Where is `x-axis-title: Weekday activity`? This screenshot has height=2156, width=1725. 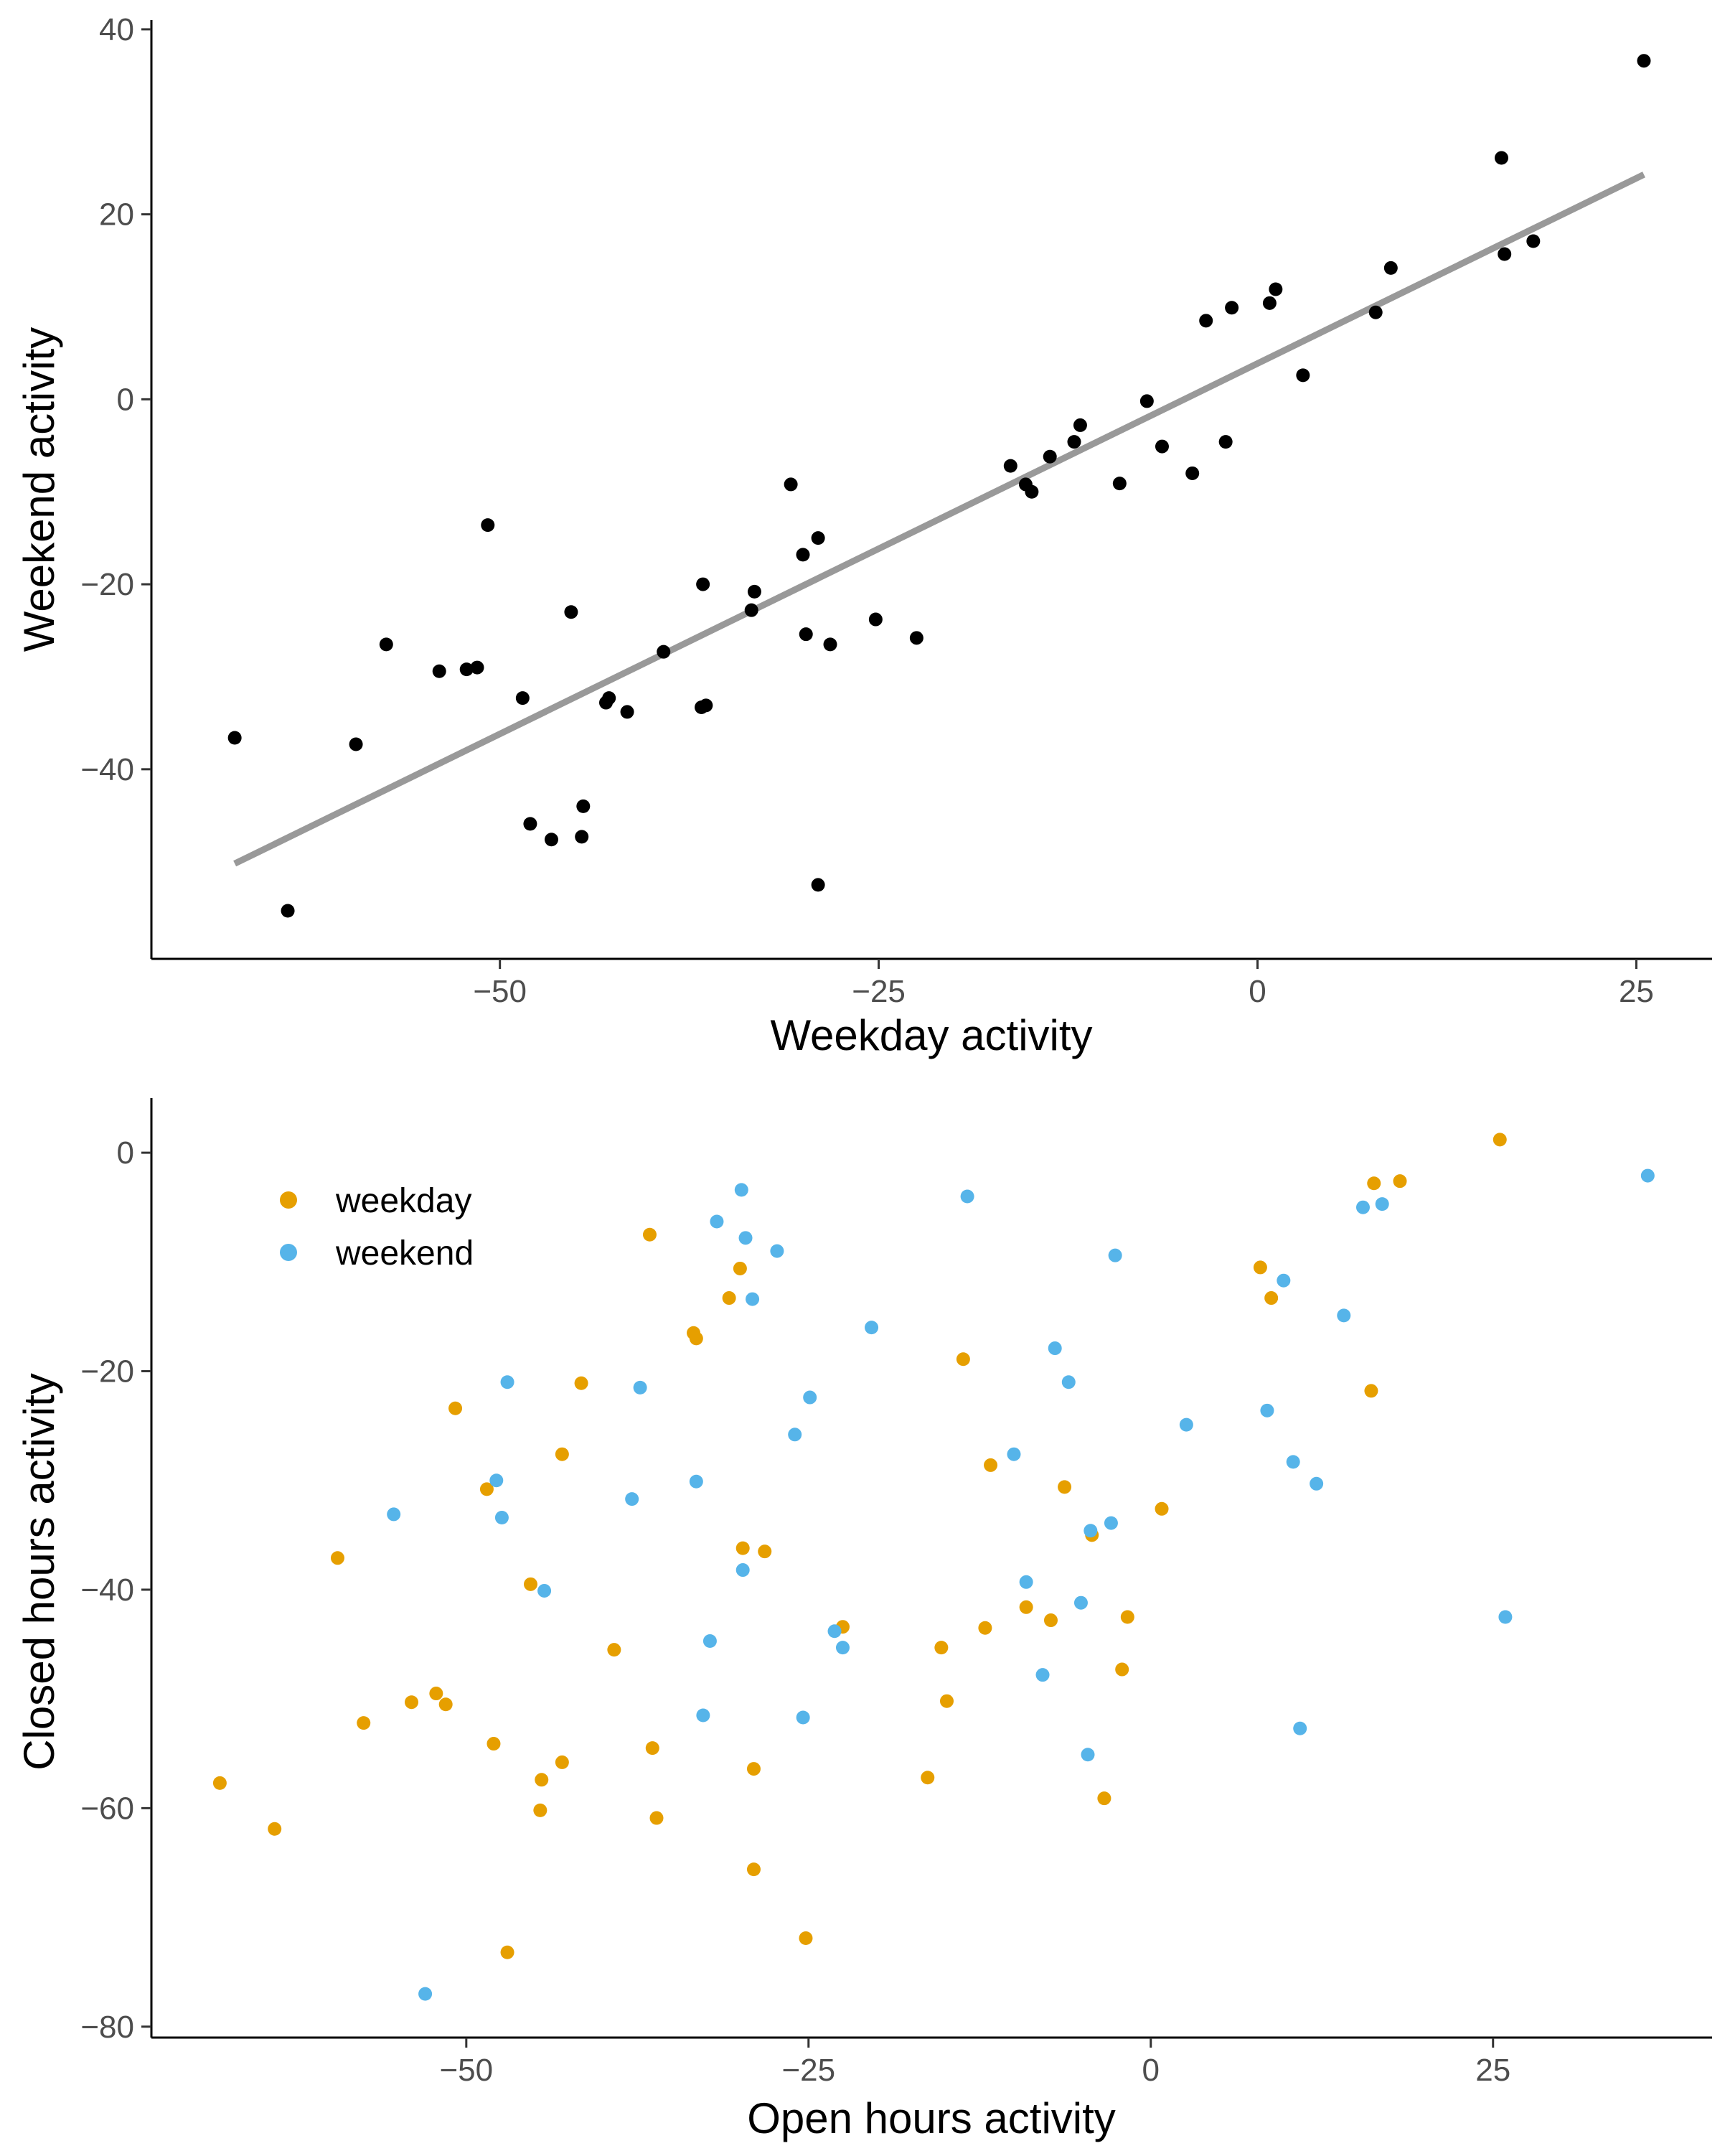 x-axis-title: Weekday activity is located at coordinates (931, 1035).